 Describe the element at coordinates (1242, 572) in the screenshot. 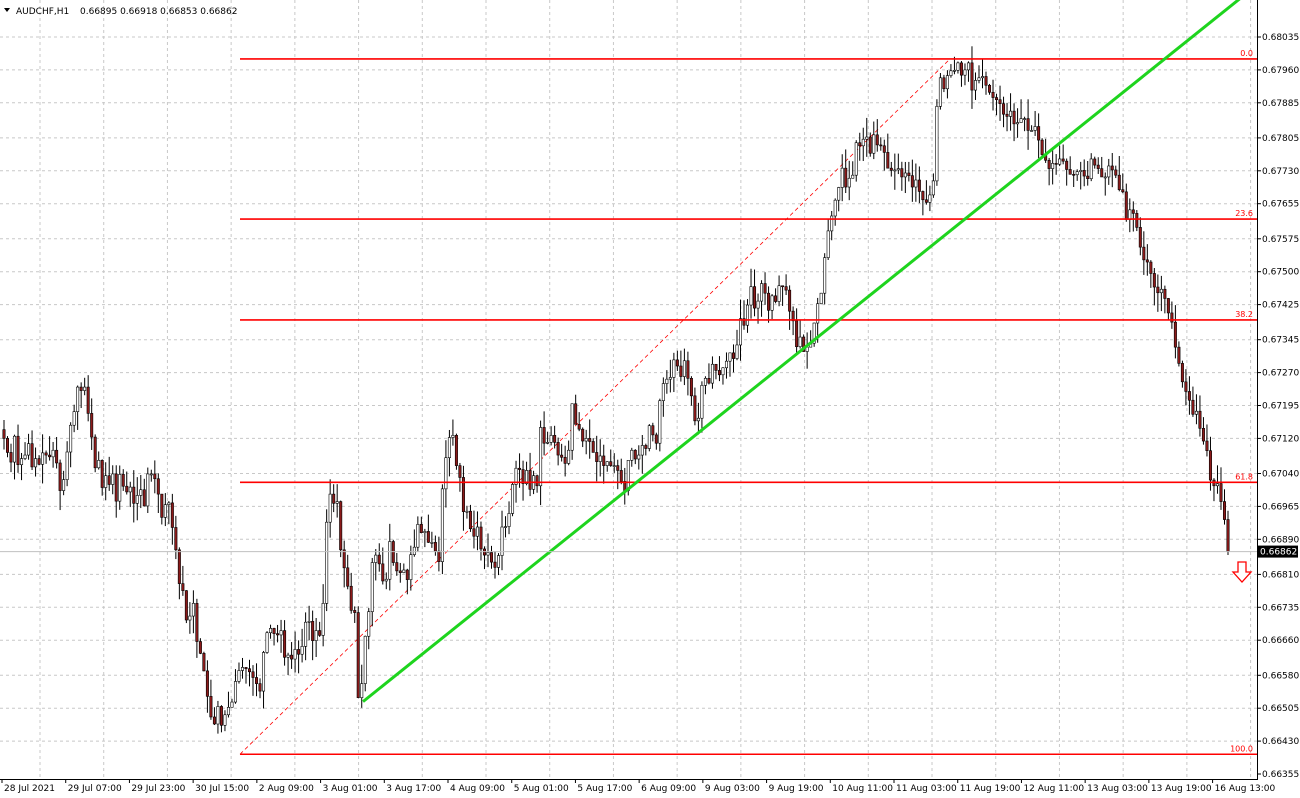

I see `down-arrow-icon` at that location.